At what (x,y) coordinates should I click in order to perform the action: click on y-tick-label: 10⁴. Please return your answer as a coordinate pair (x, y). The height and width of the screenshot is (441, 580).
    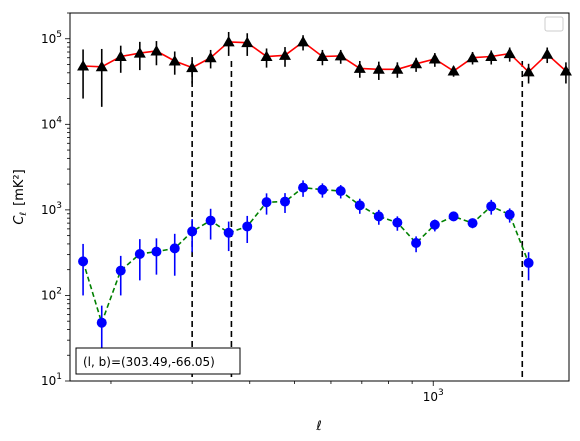
    Looking at the image, I should click on (51, 123).